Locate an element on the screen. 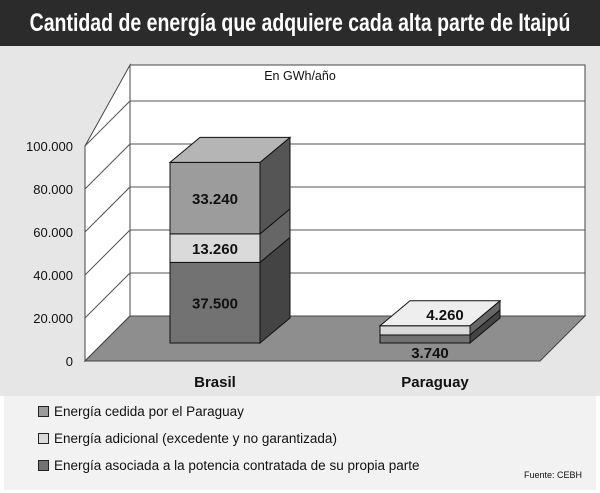  data-label: 37.500 is located at coordinates (215, 304).